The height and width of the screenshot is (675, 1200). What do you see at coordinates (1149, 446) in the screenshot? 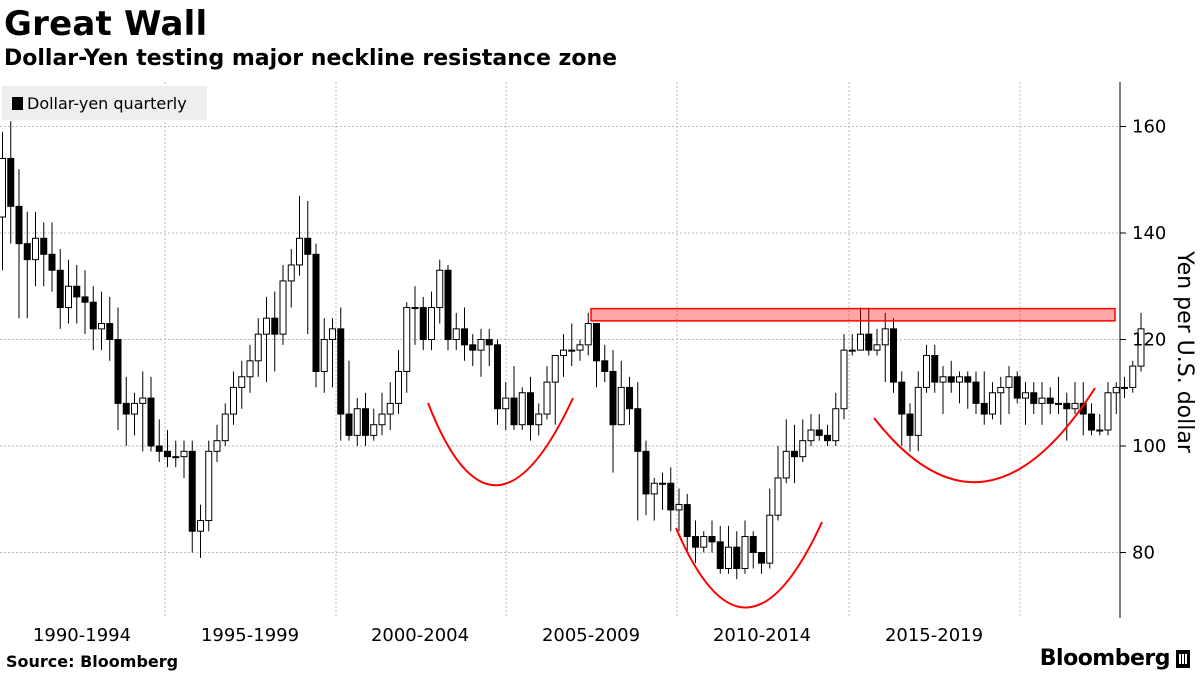
I see `y-tick-label: 100` at bounding box center [1149, 446].